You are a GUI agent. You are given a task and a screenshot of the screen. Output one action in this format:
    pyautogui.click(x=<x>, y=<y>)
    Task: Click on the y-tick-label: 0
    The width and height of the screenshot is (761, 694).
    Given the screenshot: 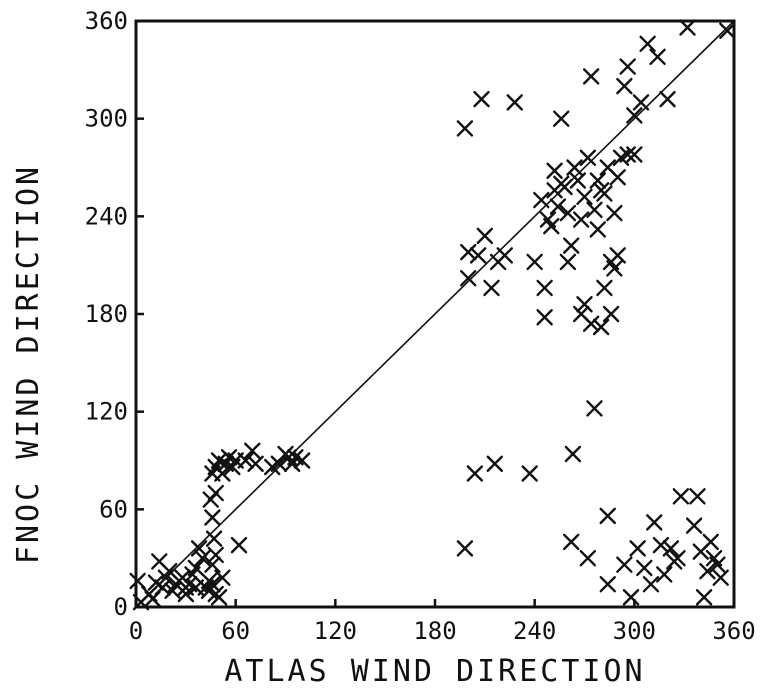 What is the action you would take?
    pyautogui.click(x=121, y=607)
    